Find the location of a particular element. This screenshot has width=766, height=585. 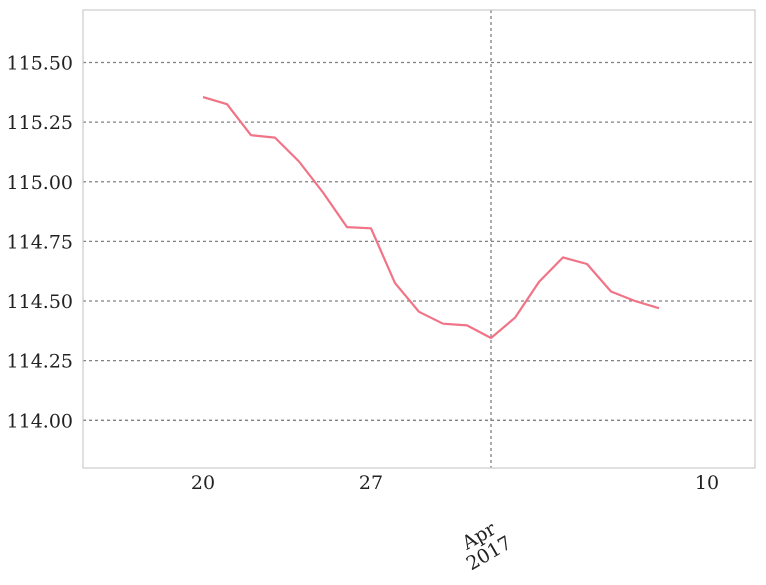

y-tick-label: 114.00 is located at coordinates (40, 421).